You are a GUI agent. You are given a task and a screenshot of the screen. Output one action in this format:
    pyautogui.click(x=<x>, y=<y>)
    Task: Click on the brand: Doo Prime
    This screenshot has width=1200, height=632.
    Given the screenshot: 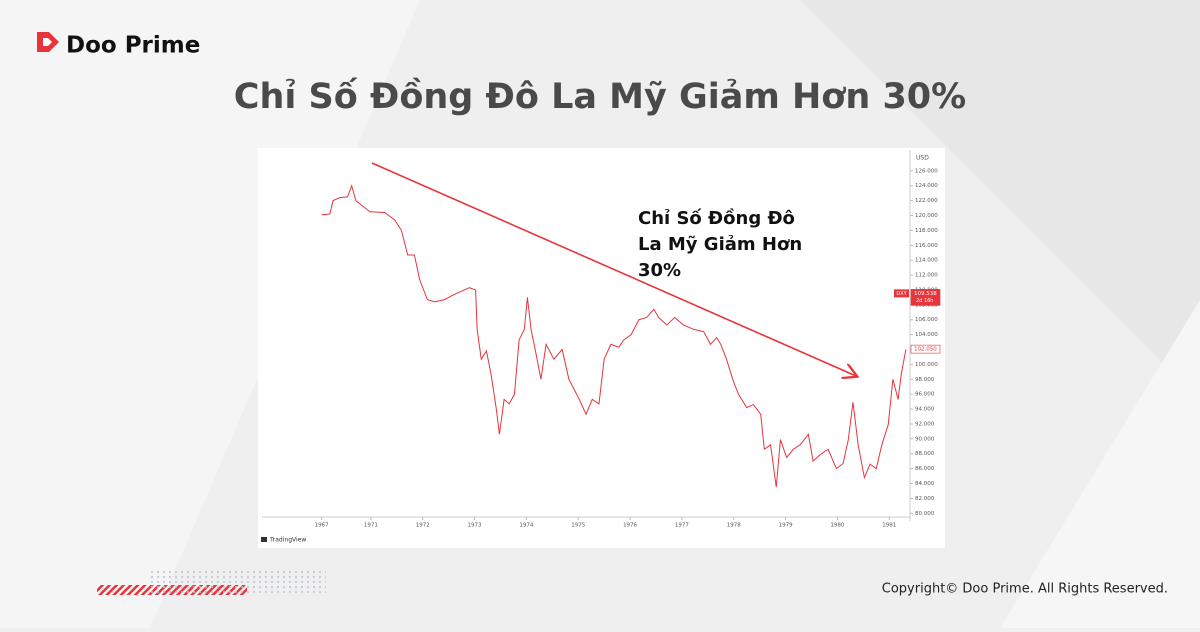 What is the action you would take?
    pyautogui.click(x=133, y=46)
    